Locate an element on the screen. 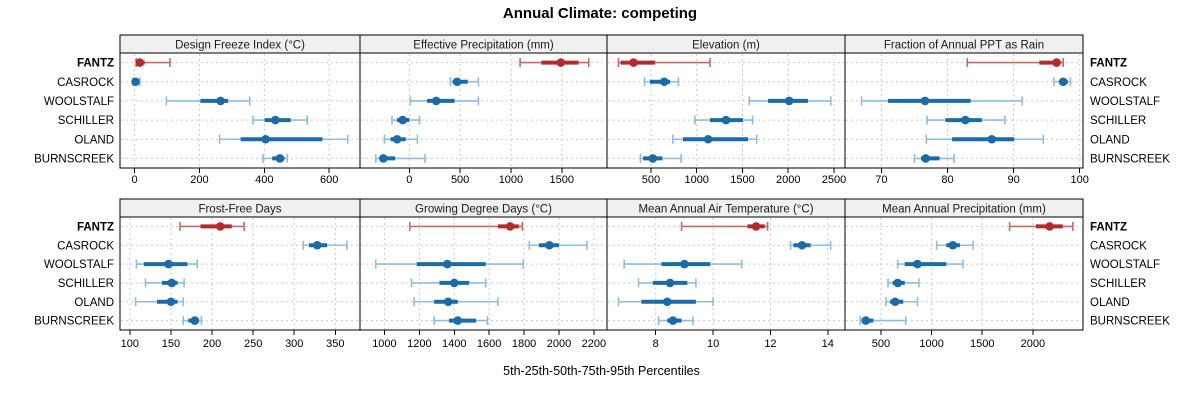 Image resolution: width=1200 pixels, height=405 pixels. site-label-right: BURNSCREEK is located at coordinates (1130, 322).